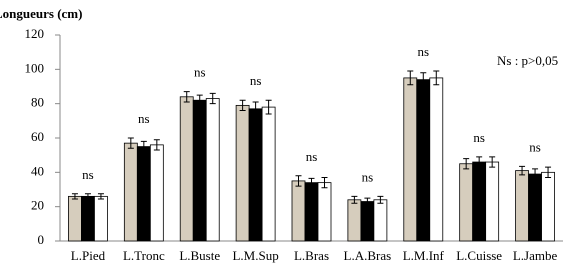  Describe the element at coordinates (37, 170) in the screenshot. I see `y-tick-label: 40` at that location.